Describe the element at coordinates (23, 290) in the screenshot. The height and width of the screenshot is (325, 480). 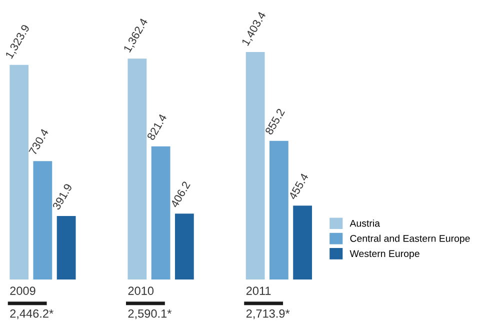
I see `x-tick-label: 2009` at that location.